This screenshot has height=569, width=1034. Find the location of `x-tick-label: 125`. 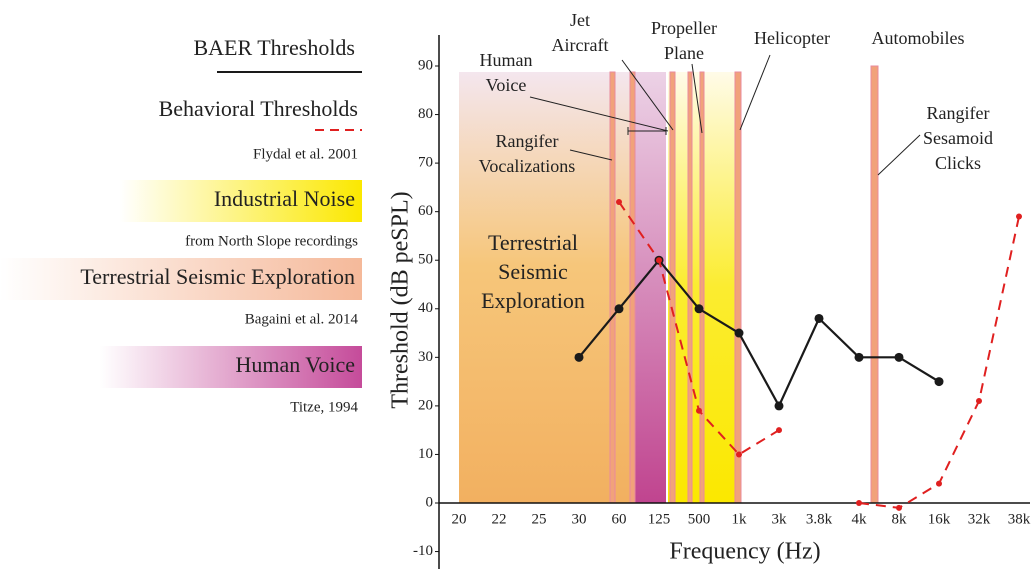

x-tick-label: 125 is located at coordinates (659, 519).